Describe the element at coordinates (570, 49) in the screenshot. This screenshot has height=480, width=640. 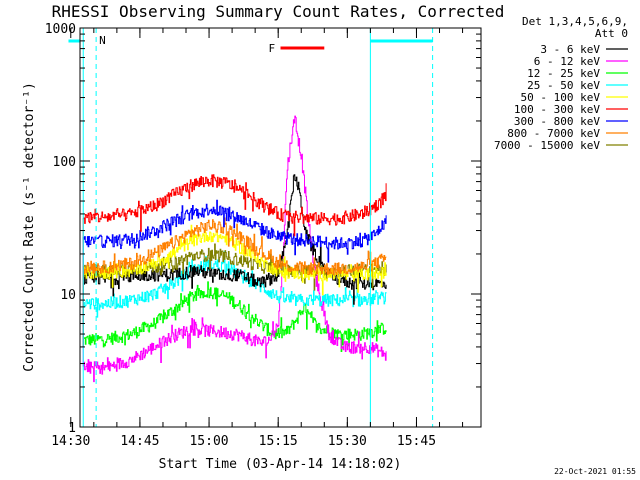
I see `legend-label: 3 - 6 keV` at that location.